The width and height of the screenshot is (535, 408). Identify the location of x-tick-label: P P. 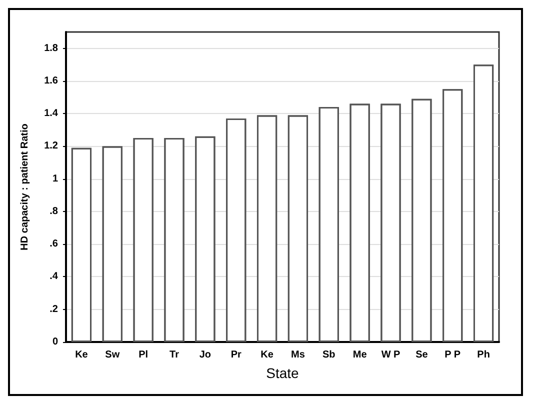
(452, 355).